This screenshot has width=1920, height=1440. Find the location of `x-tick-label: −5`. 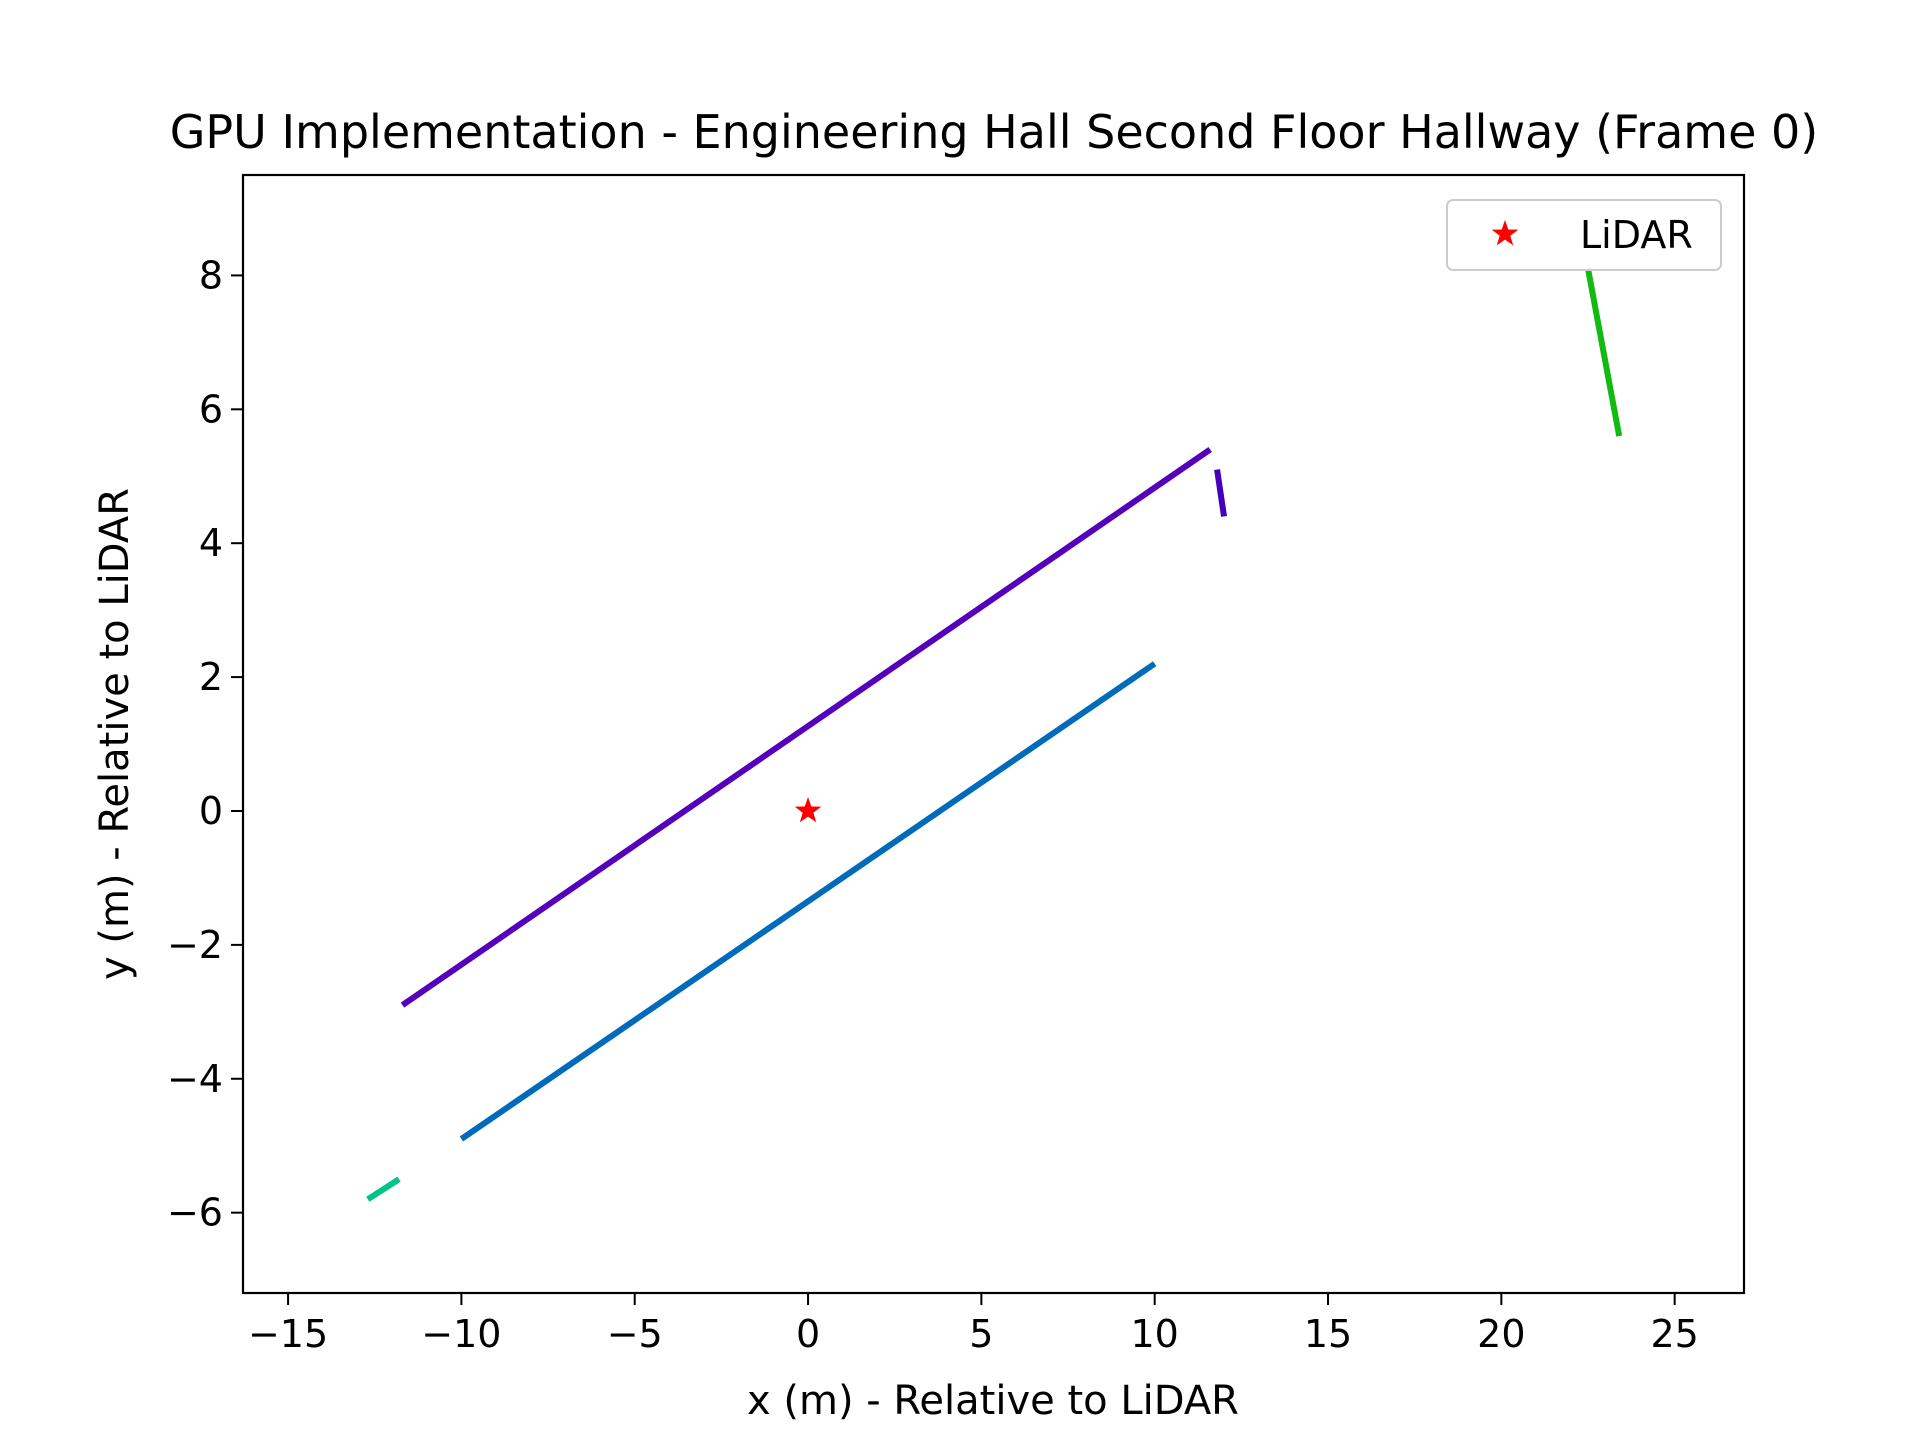

x-tick-label: −5 is located at coordinates (635, 1334).